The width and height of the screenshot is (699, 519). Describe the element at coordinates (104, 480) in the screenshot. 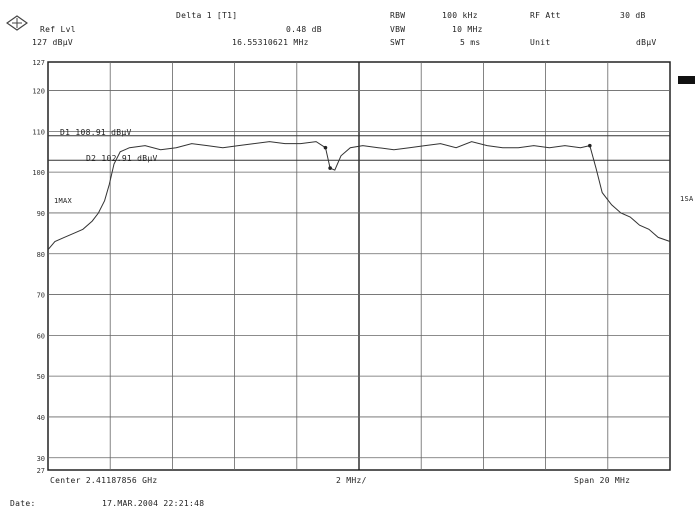

I see `center-frequency-label: Center 2.41187856 GHz` at that location.